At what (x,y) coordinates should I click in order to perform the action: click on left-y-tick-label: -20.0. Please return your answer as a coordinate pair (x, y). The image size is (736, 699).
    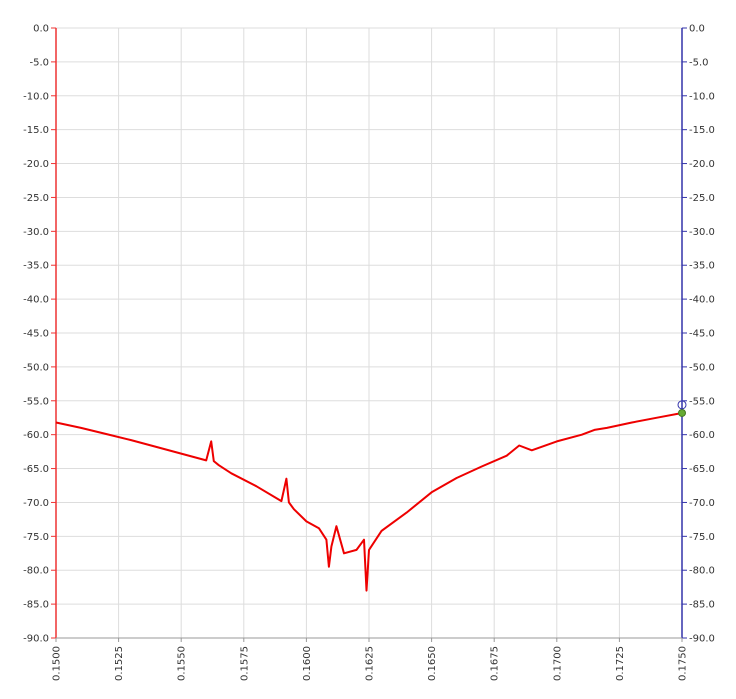
    Looking at the image, I should click on (36, 164).